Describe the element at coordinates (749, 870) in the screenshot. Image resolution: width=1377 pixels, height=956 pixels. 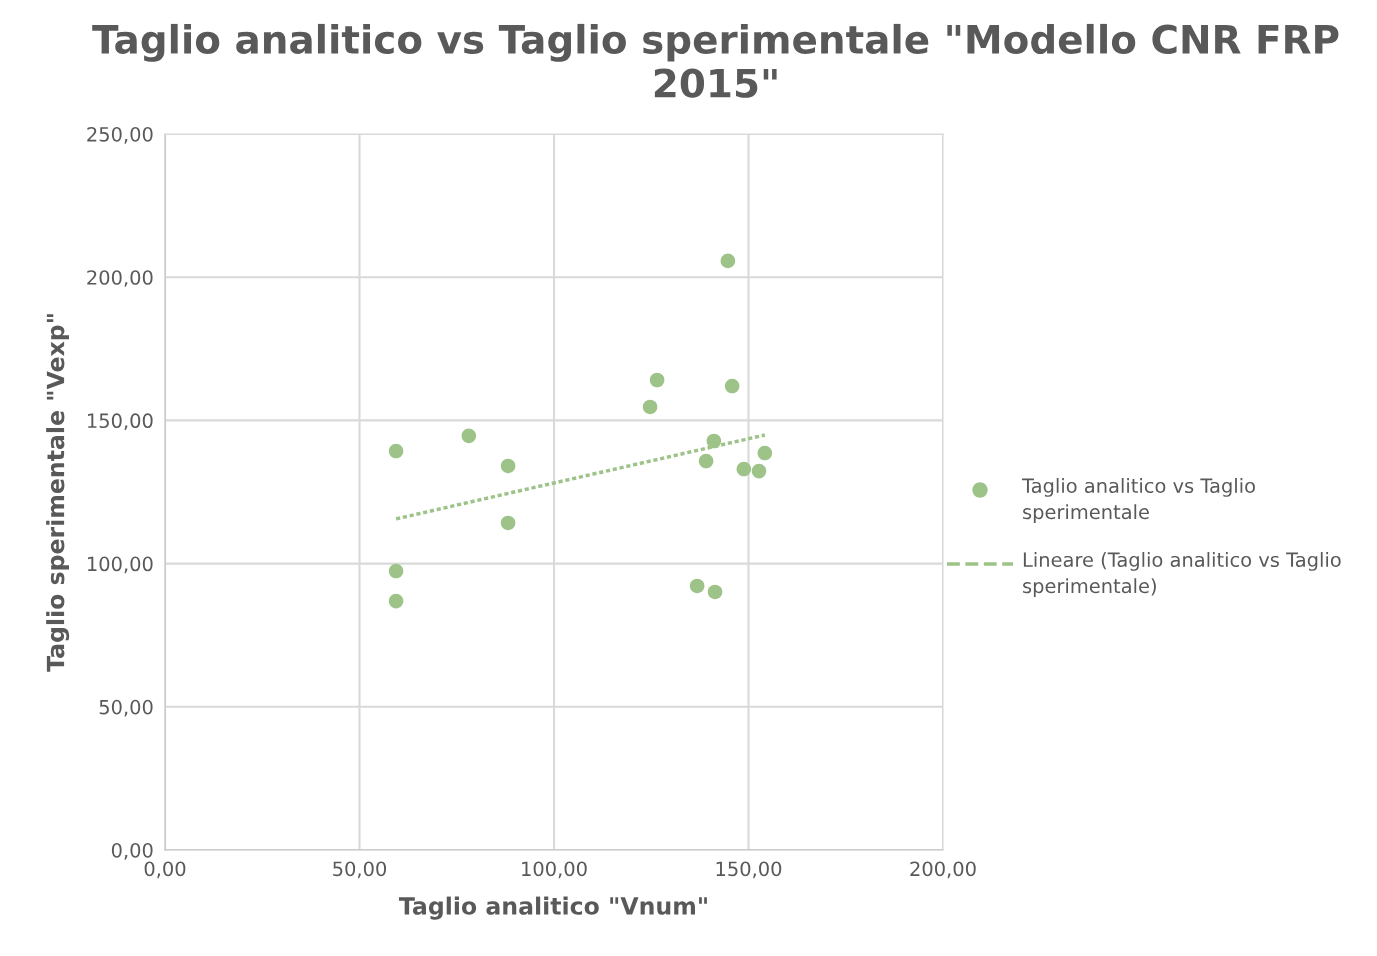
I see `x-tick-label: 150,00` at that location.